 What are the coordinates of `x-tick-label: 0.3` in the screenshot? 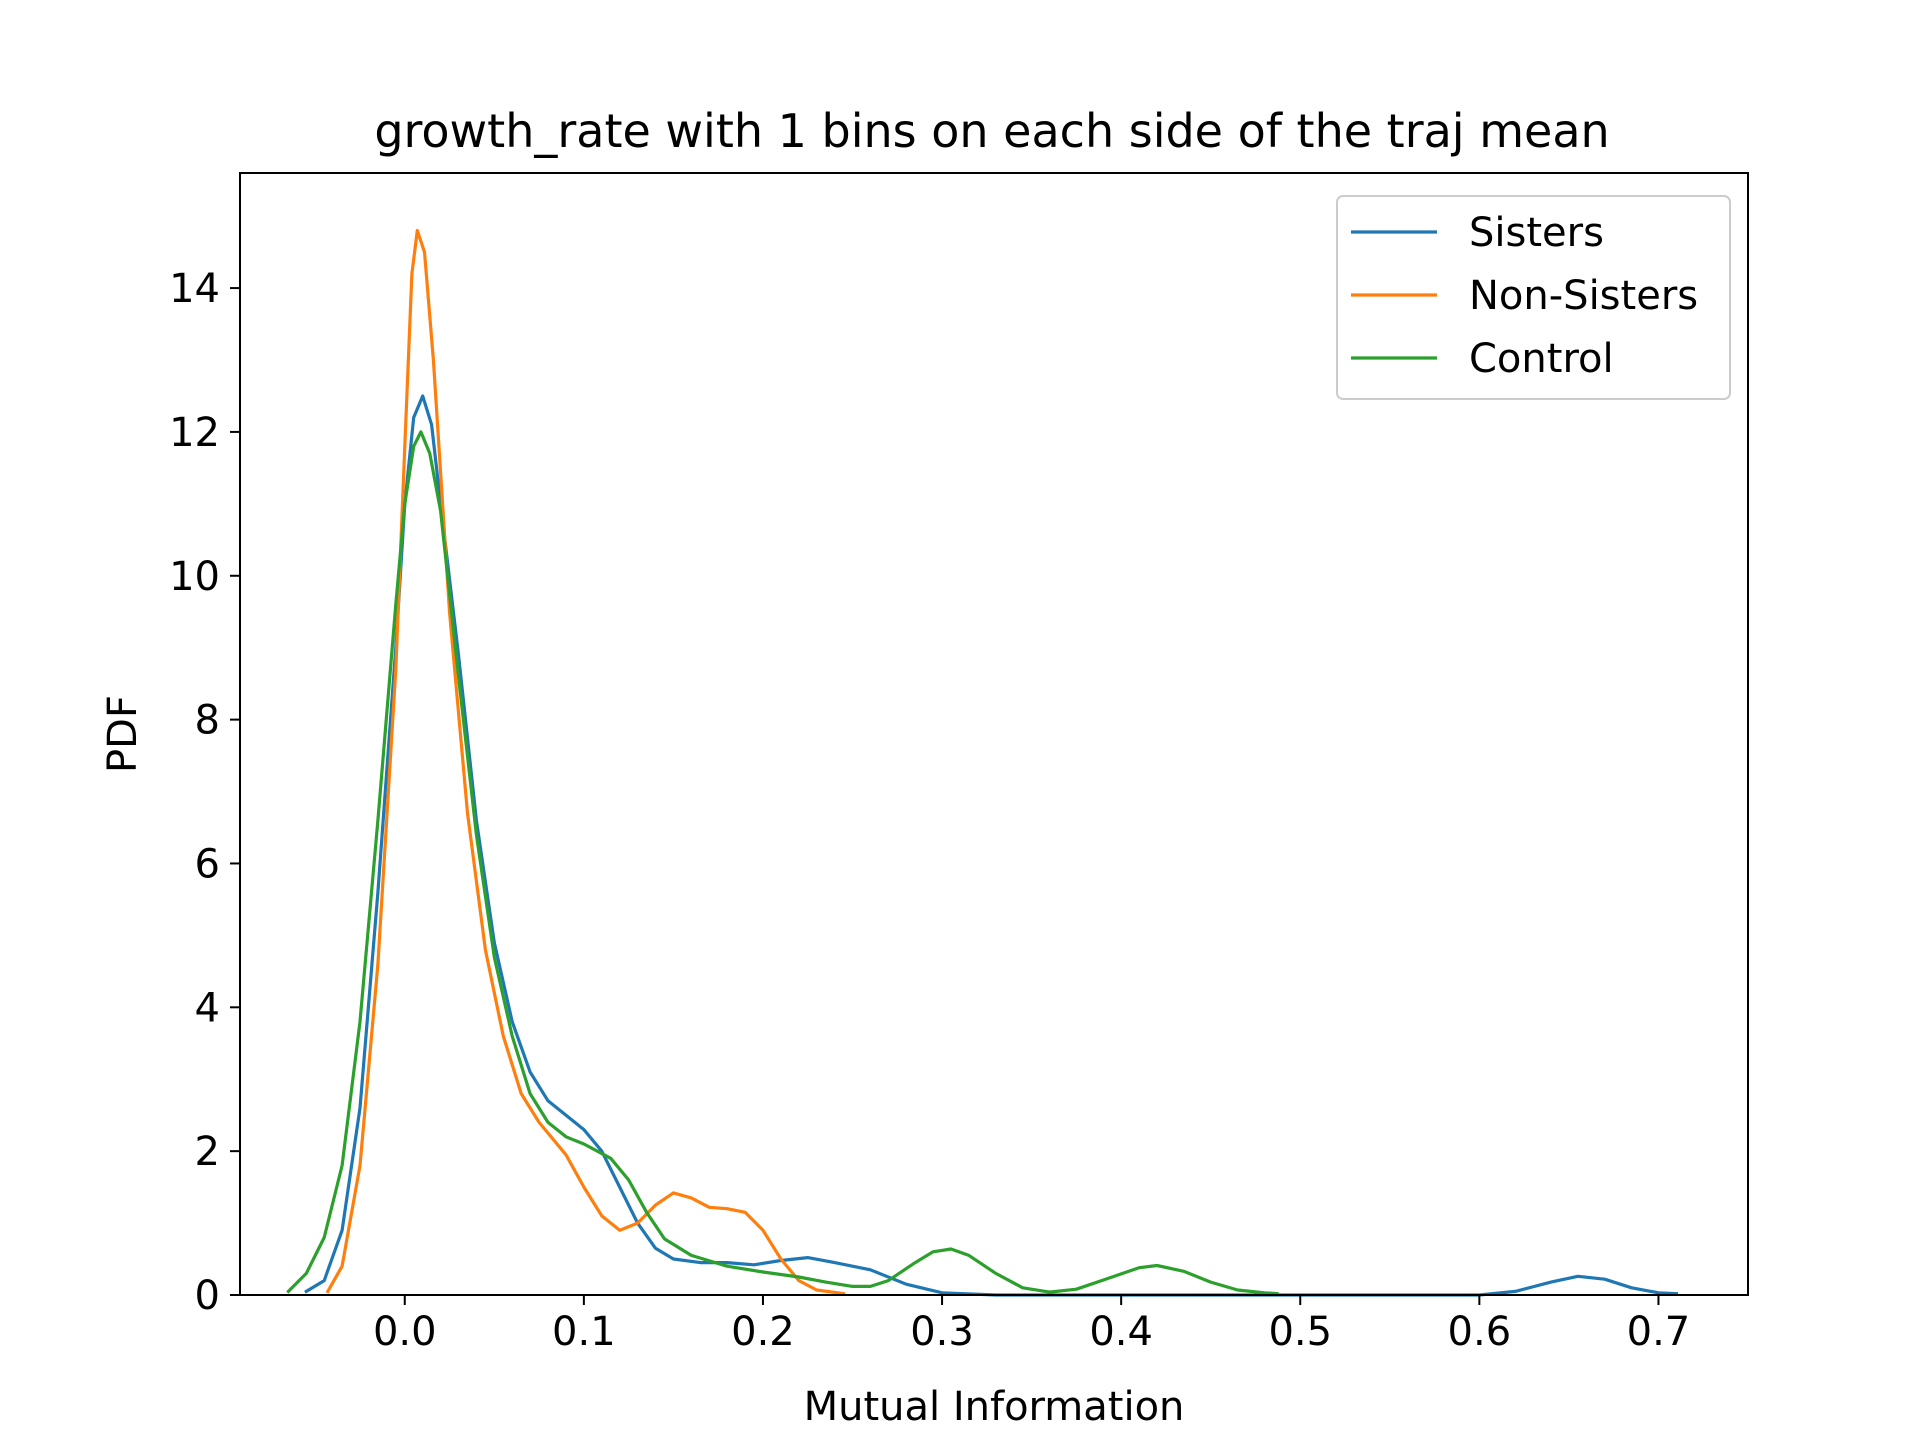 It's located at (942, 1332).